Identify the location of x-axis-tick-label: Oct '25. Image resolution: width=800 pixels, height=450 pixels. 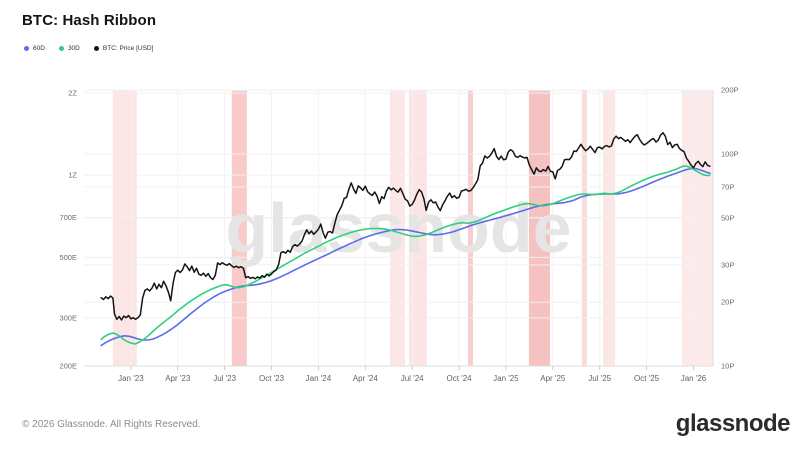
(647, 378).